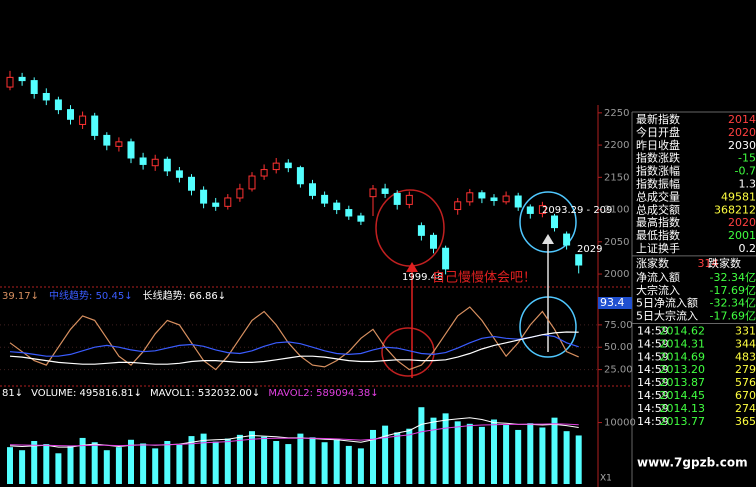  Describe the element at coordinates (708, 263) in the screenshot. I see `breadth-item: 314` at that location.